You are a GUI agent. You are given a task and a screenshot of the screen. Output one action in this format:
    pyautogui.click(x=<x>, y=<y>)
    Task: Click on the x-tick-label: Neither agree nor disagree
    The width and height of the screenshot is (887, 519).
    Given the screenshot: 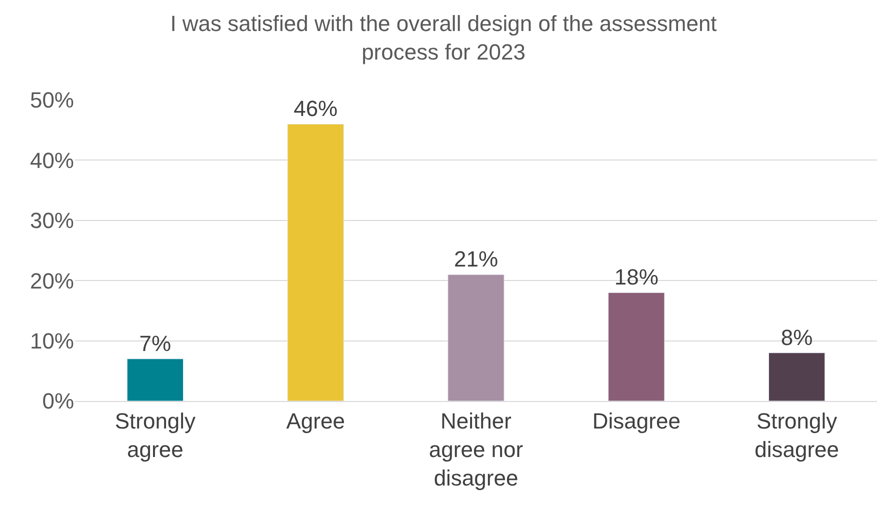 What is the action you would take?
    pyautogui.click(x=476, y=449)
    